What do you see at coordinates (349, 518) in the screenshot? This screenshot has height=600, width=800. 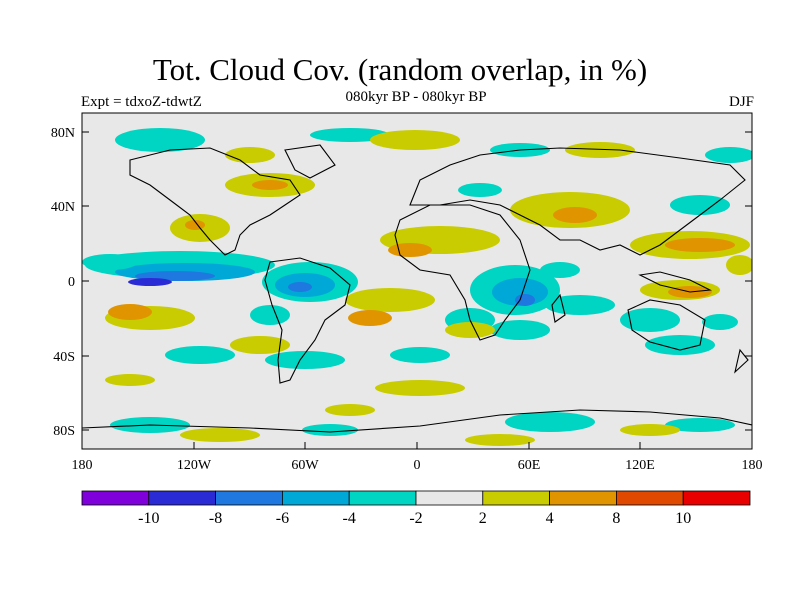 I see `colorbar-label: -4` at bounding box center [349, 518].